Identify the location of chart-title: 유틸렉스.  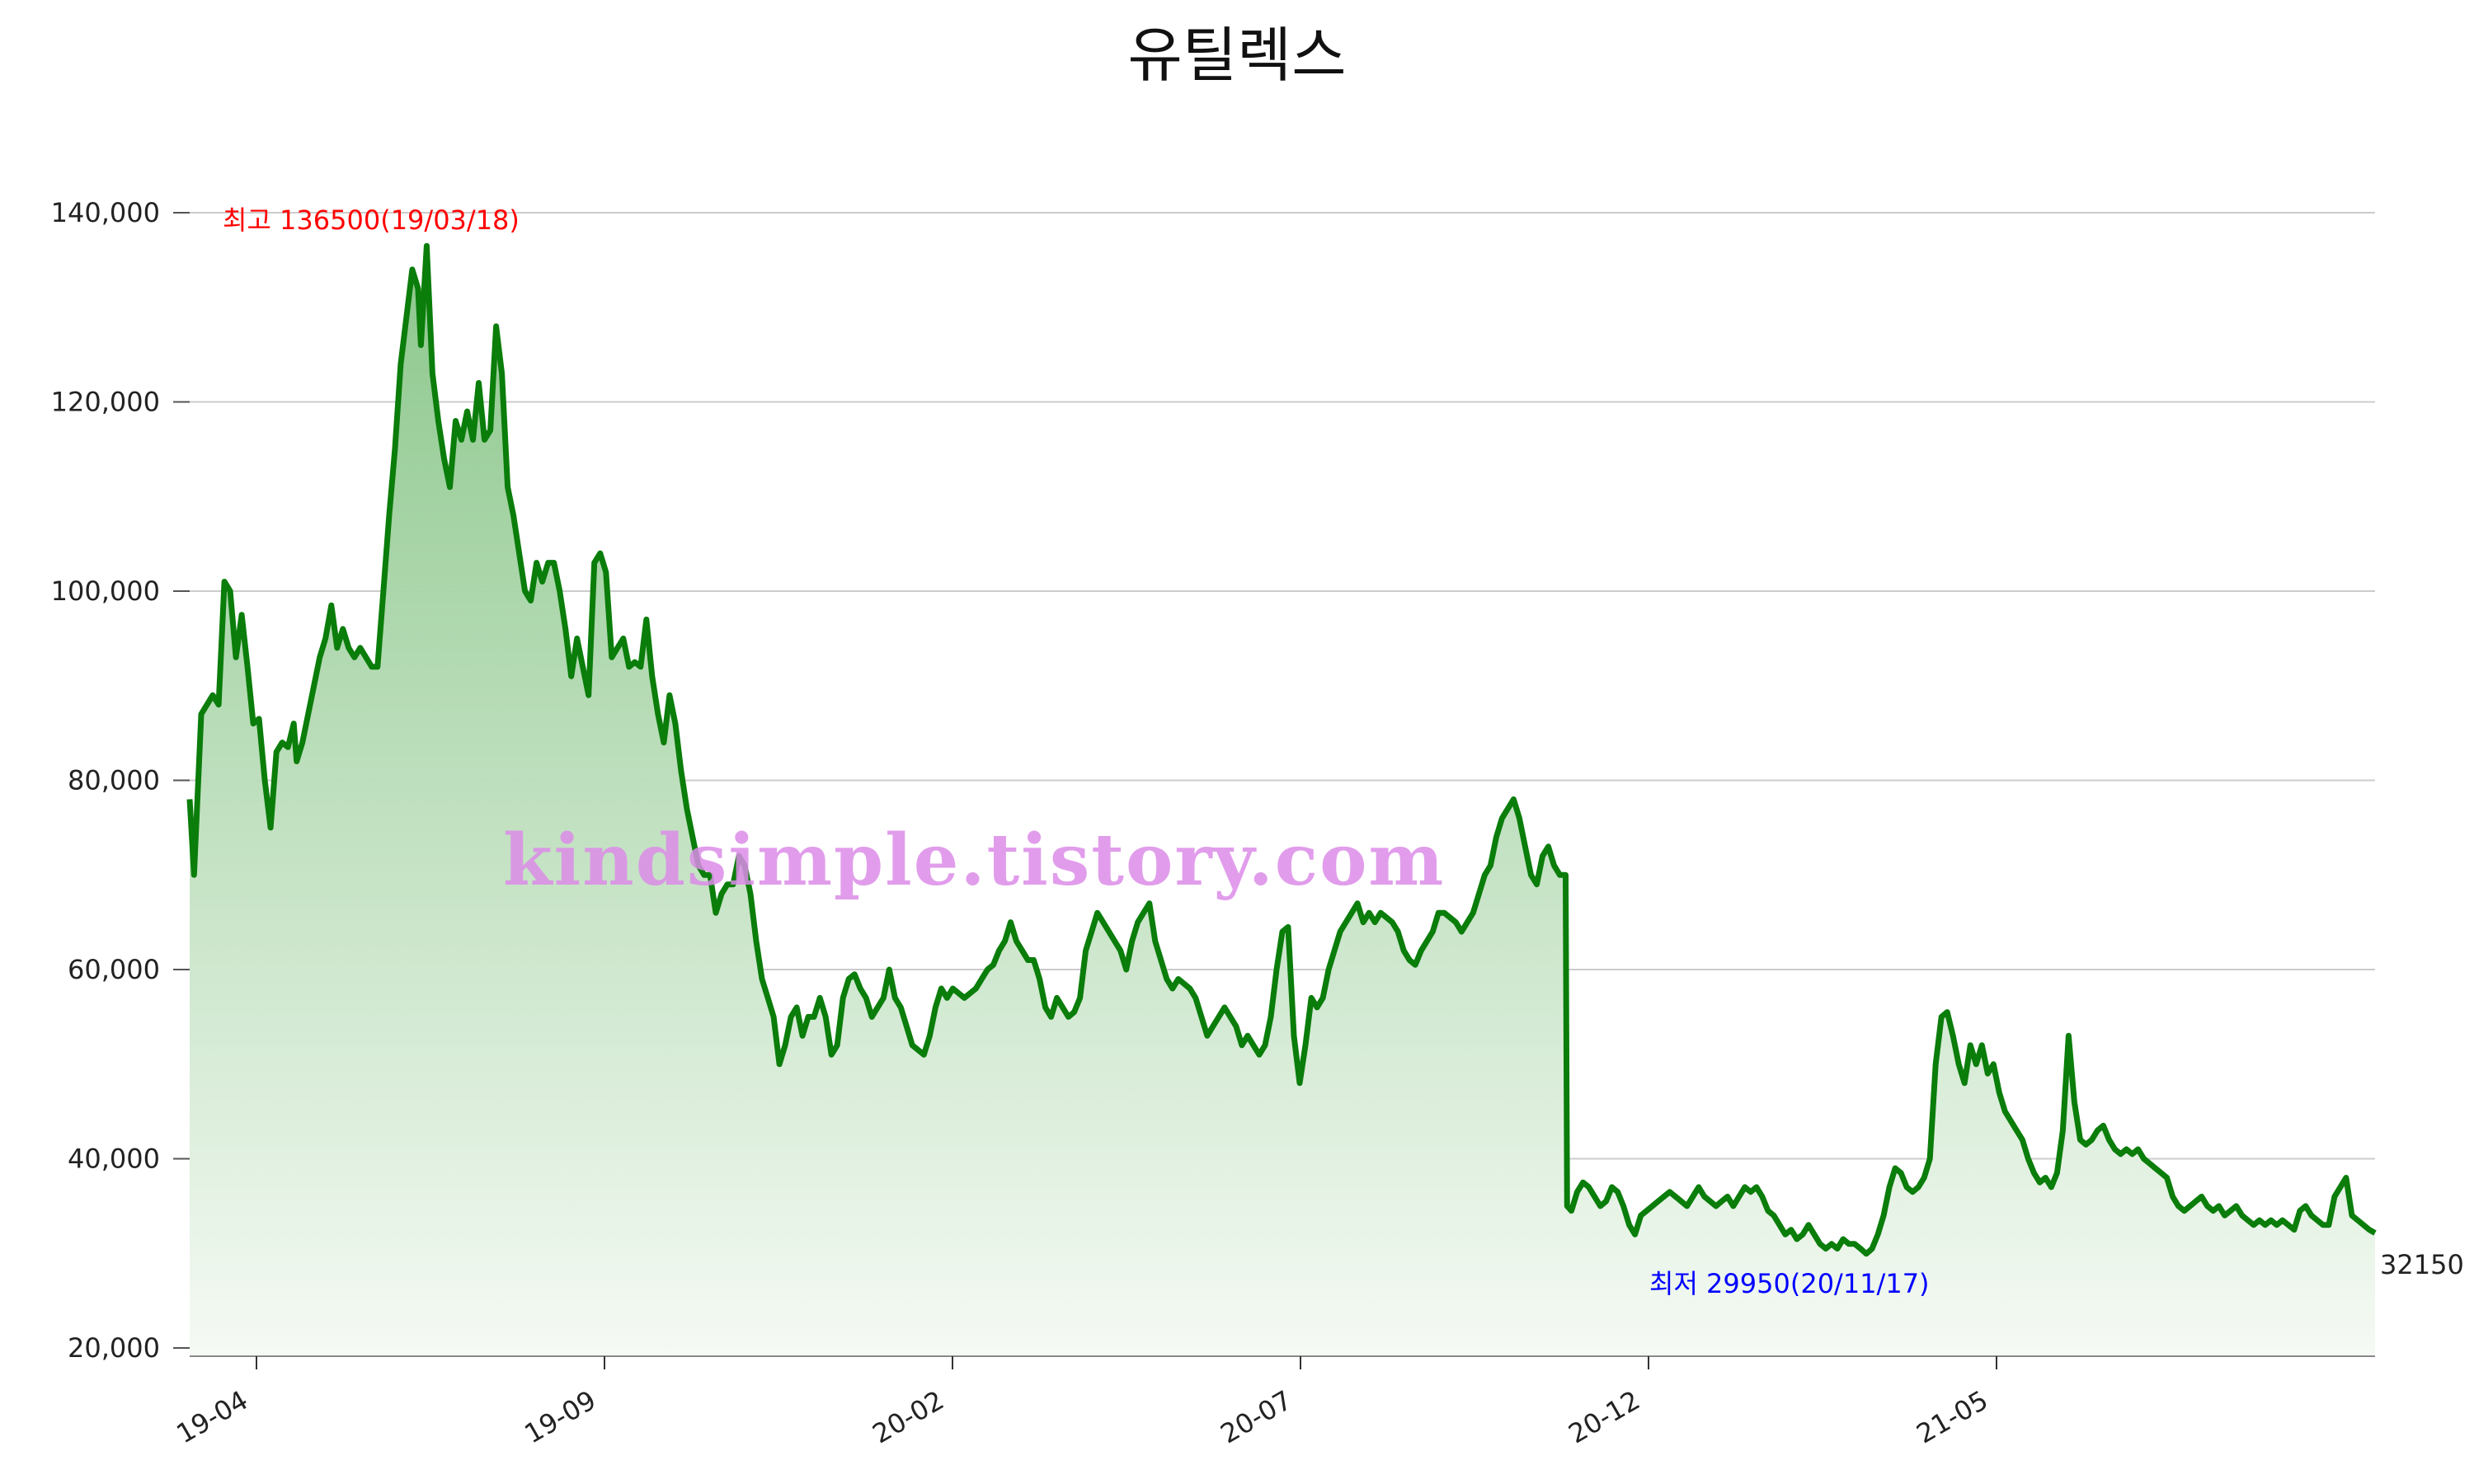
(1237, 55).